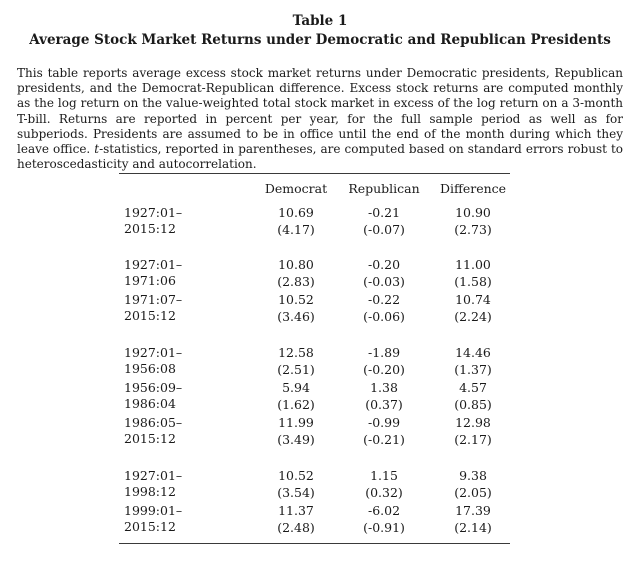 Image resolution: width=640 pixels, height=565 pixels. I want to click on return-value-cell: -0.99, so click(384, 422).